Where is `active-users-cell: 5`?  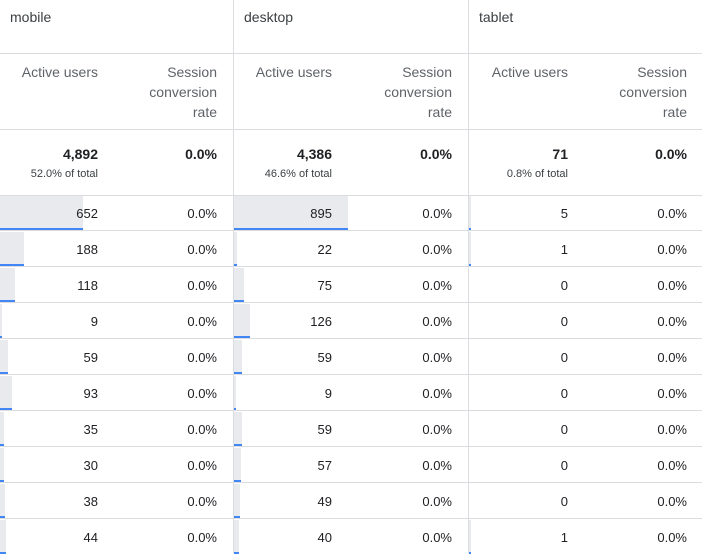
active-users-cell: 5 is located at coordinates (564, 213).